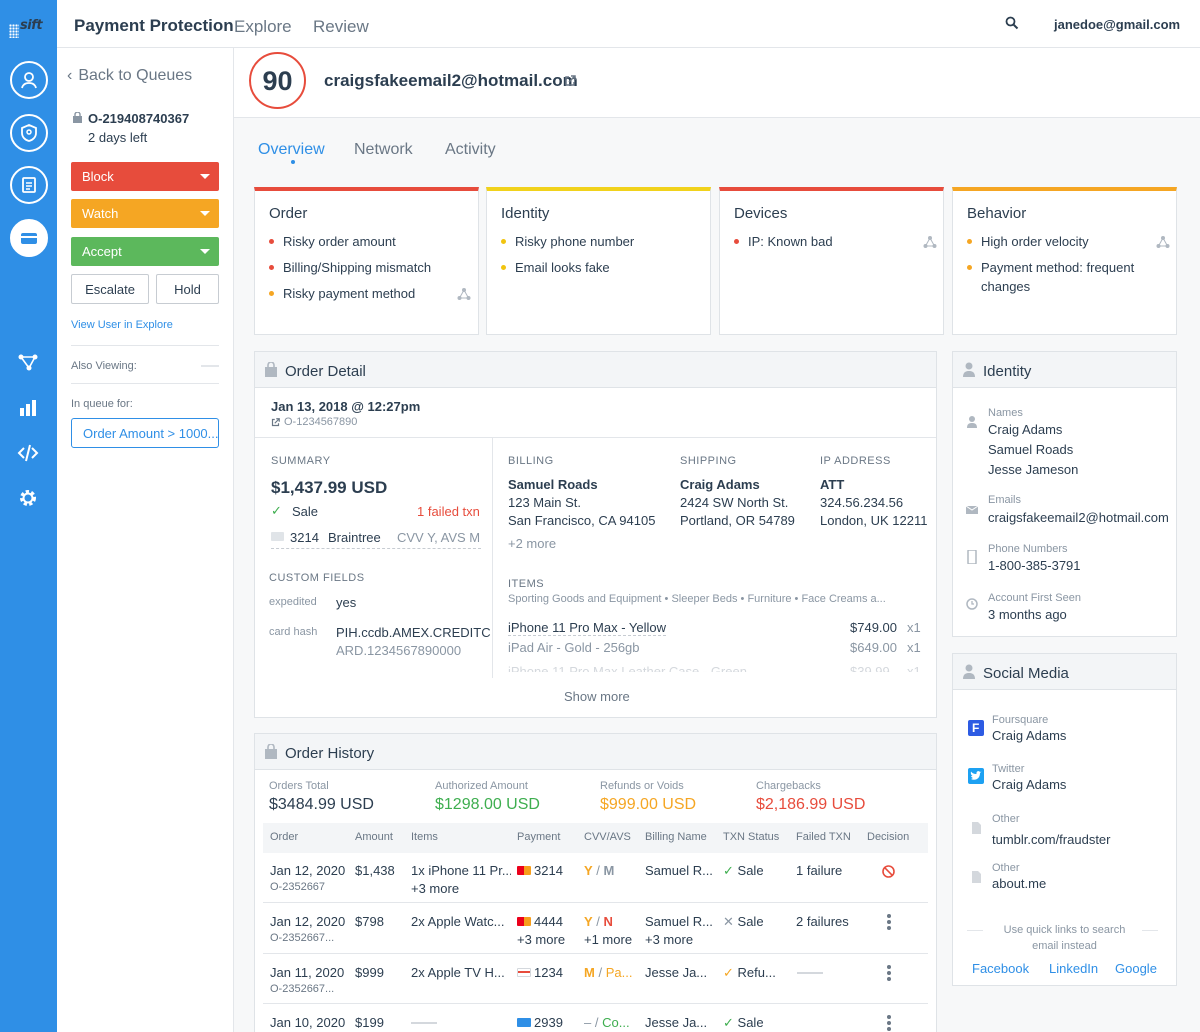 Image resolution: width=1200 pixels, height=1032 pixels. Describe the element at coordinates (330, 753) in the screenshot. I see `panel-title: Order History` at that location.